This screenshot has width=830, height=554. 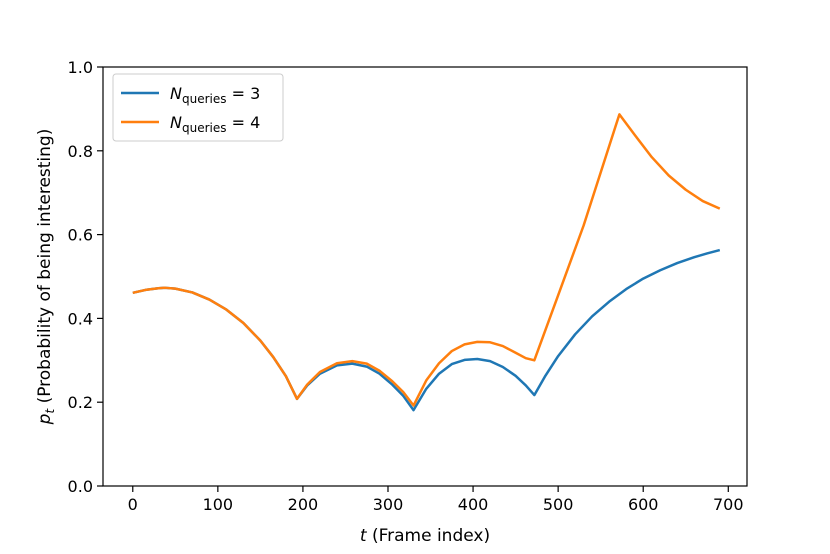 I want to click on y-axis-ticks: 0.0 0.2 0.4 0.6 0.8 1.0, so click(x=85, y=277).